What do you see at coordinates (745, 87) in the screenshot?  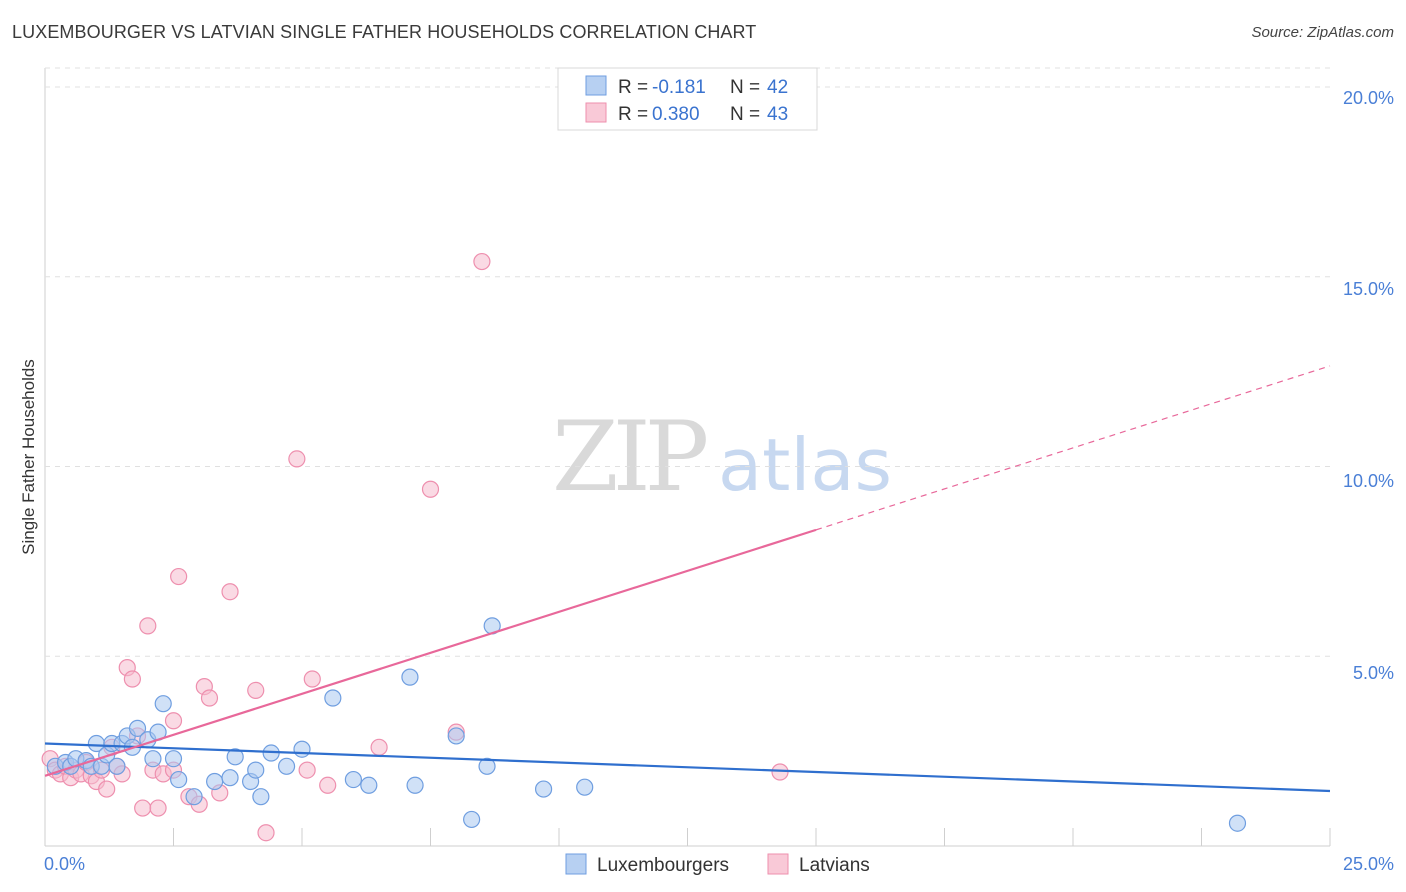 I see `legend-n-label-1: N =` at bounding box center [745, 87].